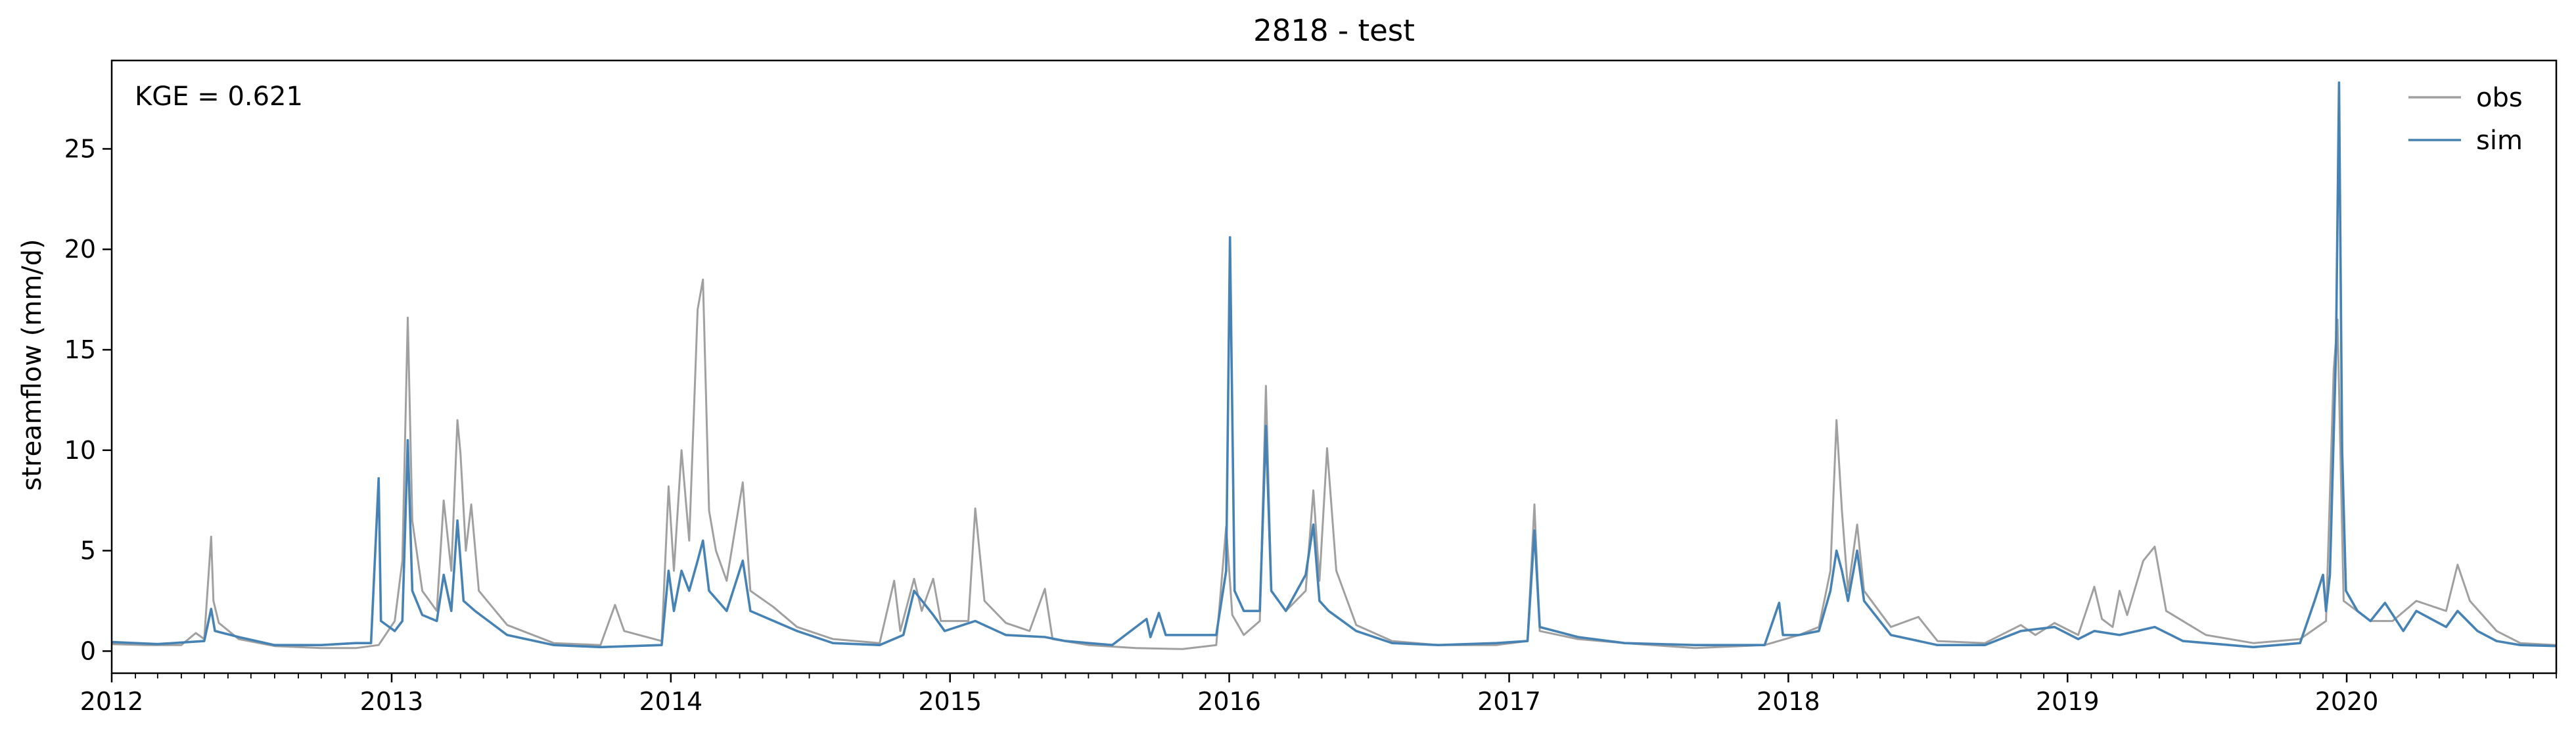  What do you see at coordinates (88, 650) in the screenshot?
I see `y-tick-label: 0` at bounding box center [88, 650].